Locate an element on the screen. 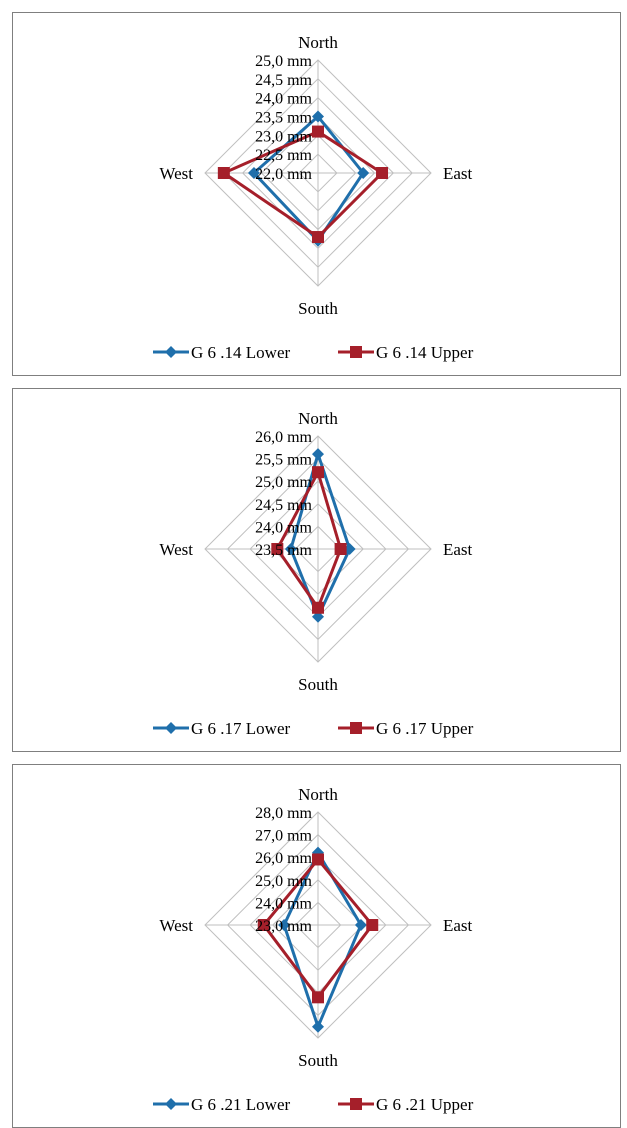  tick-label: 22,5 mm is located at coordinates (283, 155).